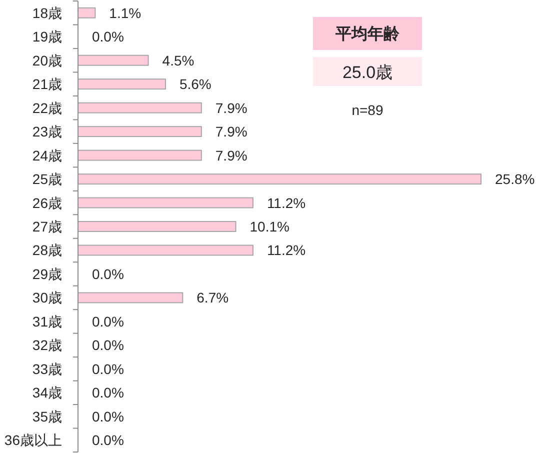 Image resolution: width=540 pixels, height=453 pixels. What do you see at coordinates (195, 84) in the screenshot?
I see `data-label: 5.6%` at bounding box center [195, 84].